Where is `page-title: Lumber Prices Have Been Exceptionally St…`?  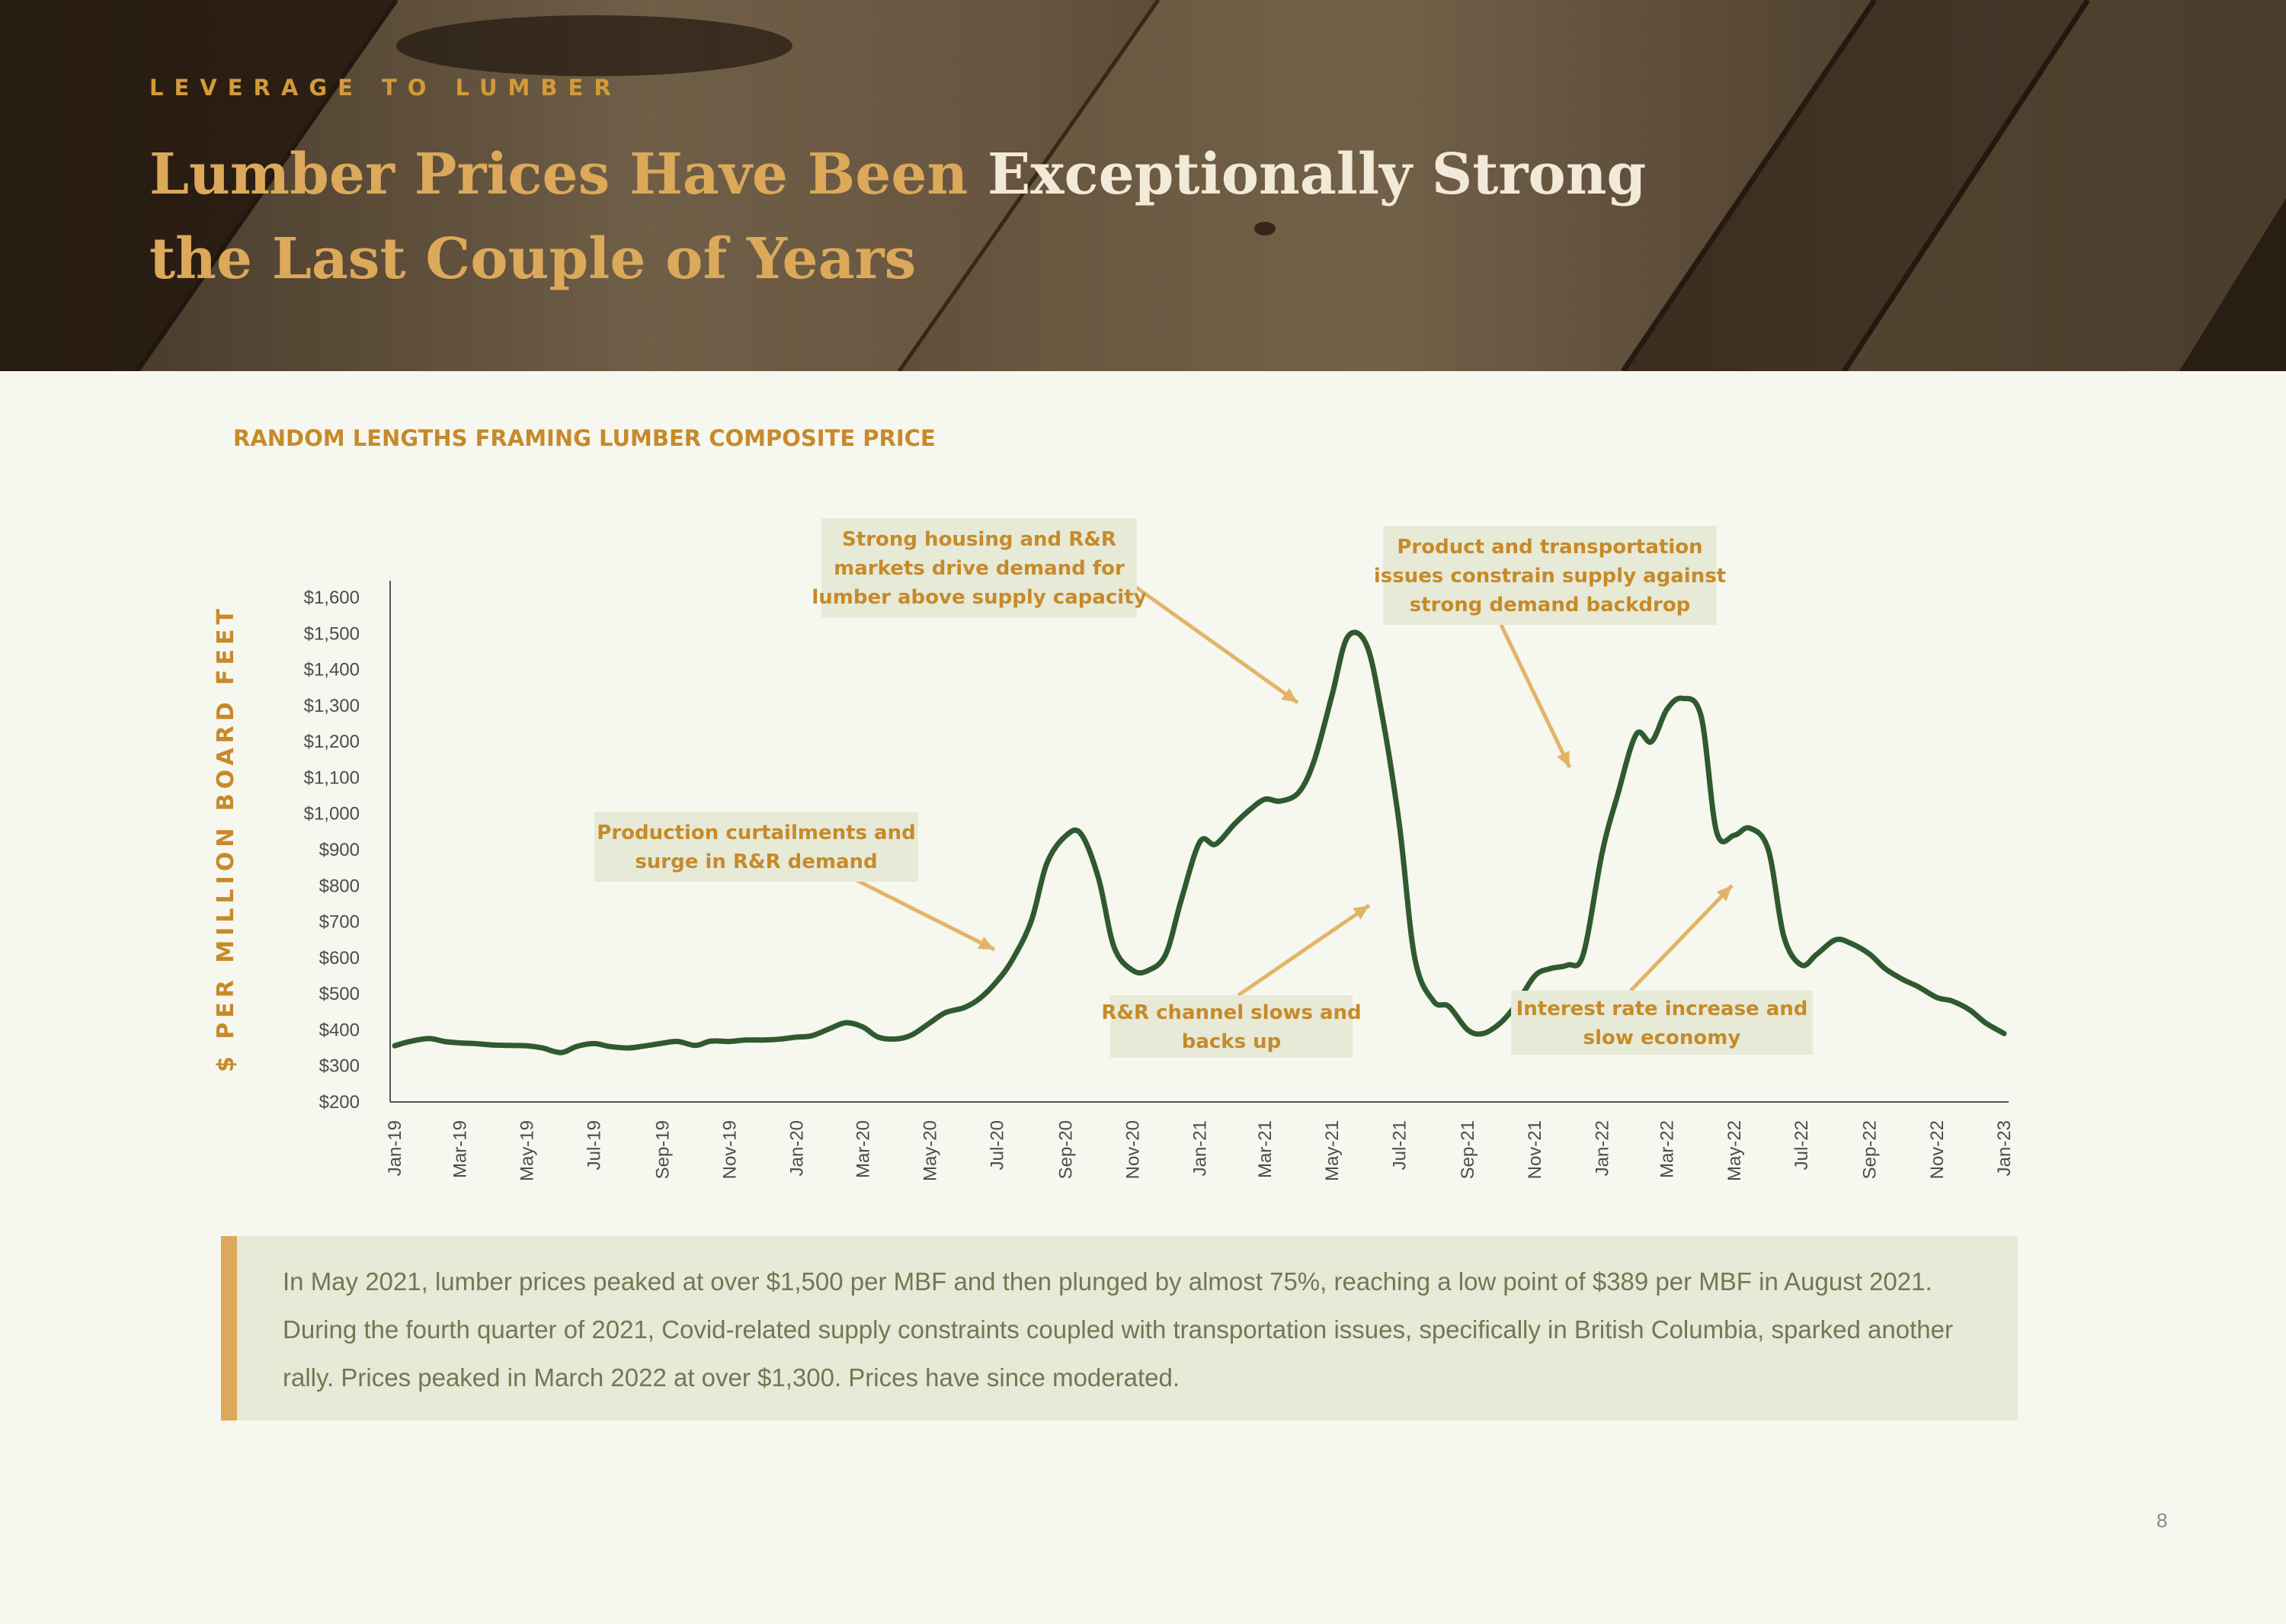
page-title: Lumber Prices Have Been Exceptionally St… is located at coordinates (911, 218).